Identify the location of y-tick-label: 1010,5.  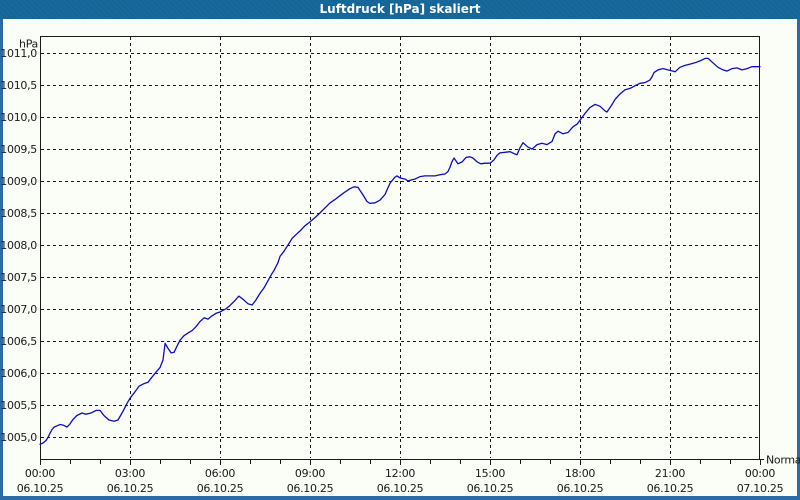
(18, 85).